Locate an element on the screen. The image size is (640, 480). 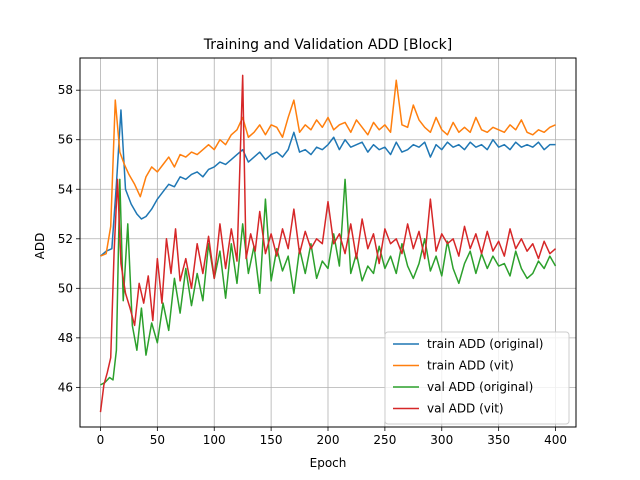
legend-entry-4: val ADD (vit) is located at coordinates (465, 409).